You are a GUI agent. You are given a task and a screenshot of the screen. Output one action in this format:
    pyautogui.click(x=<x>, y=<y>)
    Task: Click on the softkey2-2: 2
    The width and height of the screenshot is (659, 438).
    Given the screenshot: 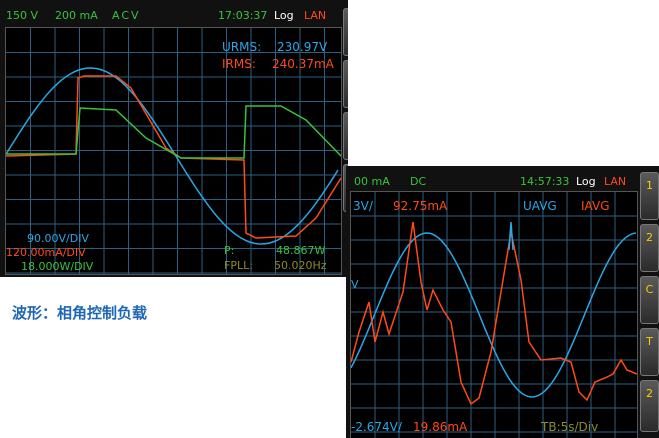 What is the action you would take?
    pyautogui.click(x=649, y=248)
    